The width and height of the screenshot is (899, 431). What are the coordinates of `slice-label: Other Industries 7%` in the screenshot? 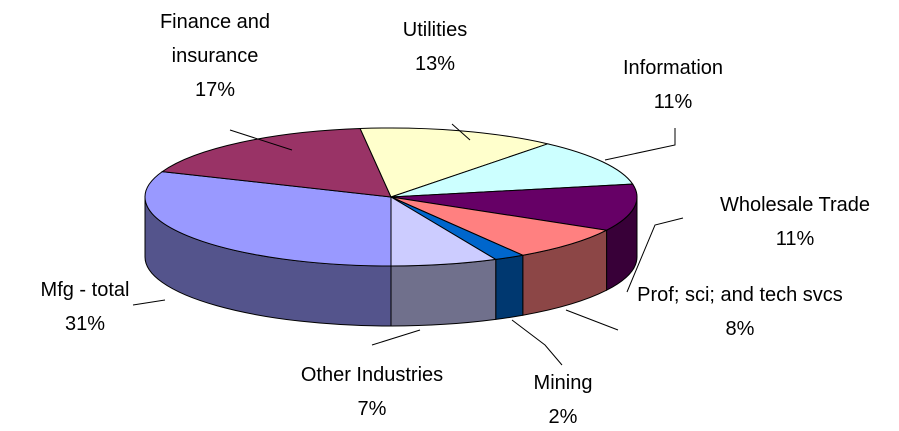 It's located at (372, 392).